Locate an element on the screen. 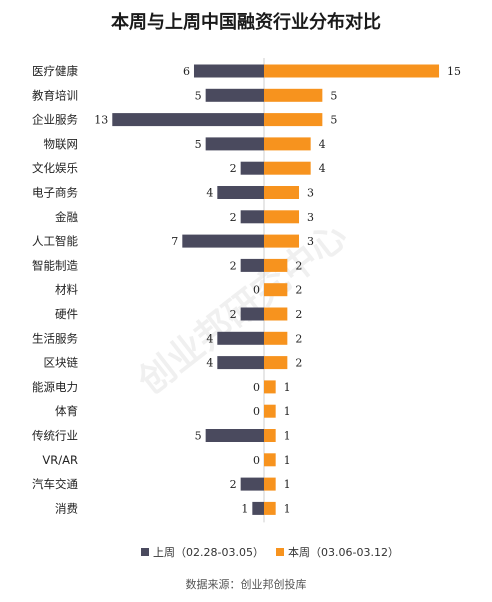 This screenshot has width=492, height=602. legend-label-last-week: 上周（02.28-03.05） is located at coordinates (208, 552).